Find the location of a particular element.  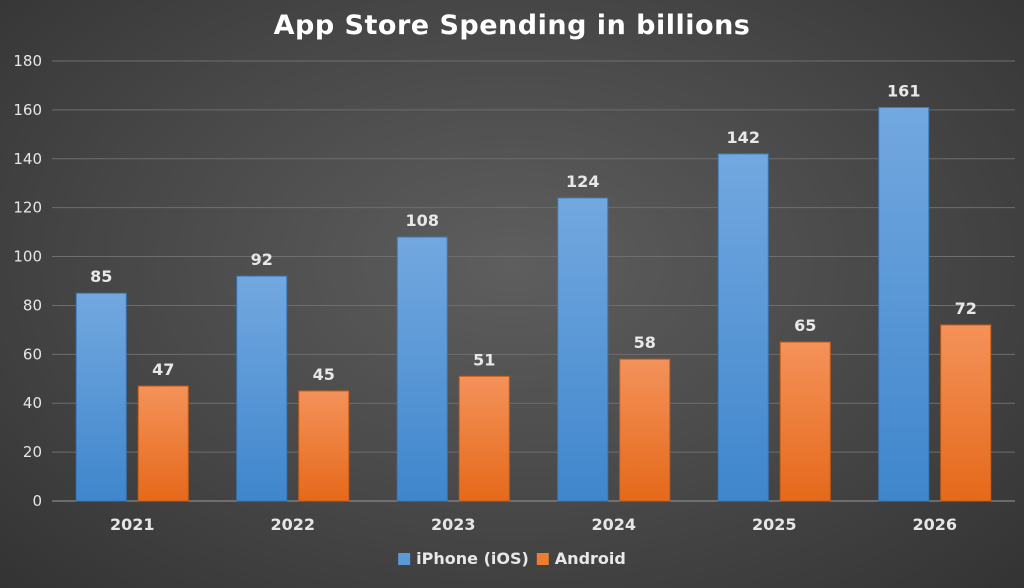

data-label: 47 is located at coordinates (163, 369).